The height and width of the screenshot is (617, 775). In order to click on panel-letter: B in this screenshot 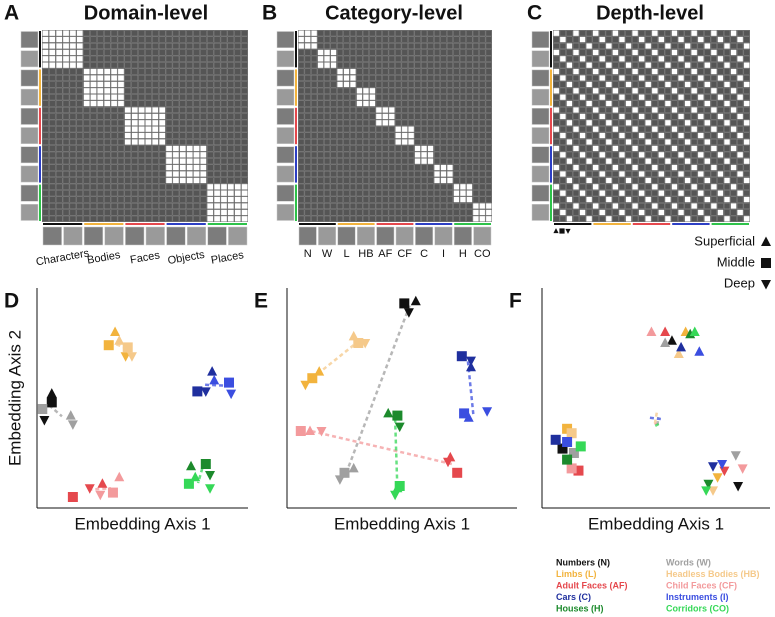, I will do `click(269, 13)`.